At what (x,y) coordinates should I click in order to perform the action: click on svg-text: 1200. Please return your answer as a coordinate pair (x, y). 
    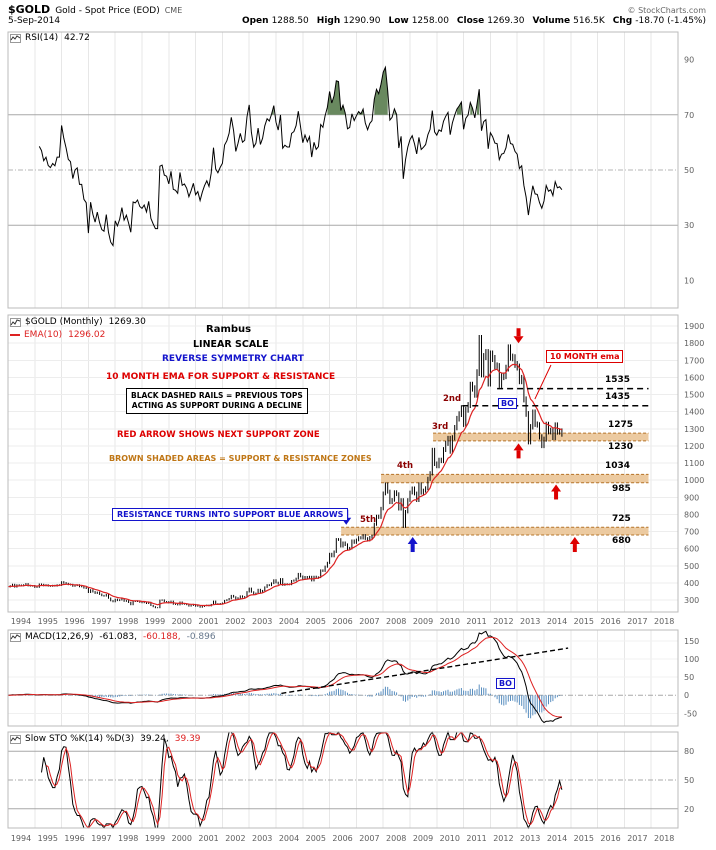
    Looking at the image, I should click on (694, 446).